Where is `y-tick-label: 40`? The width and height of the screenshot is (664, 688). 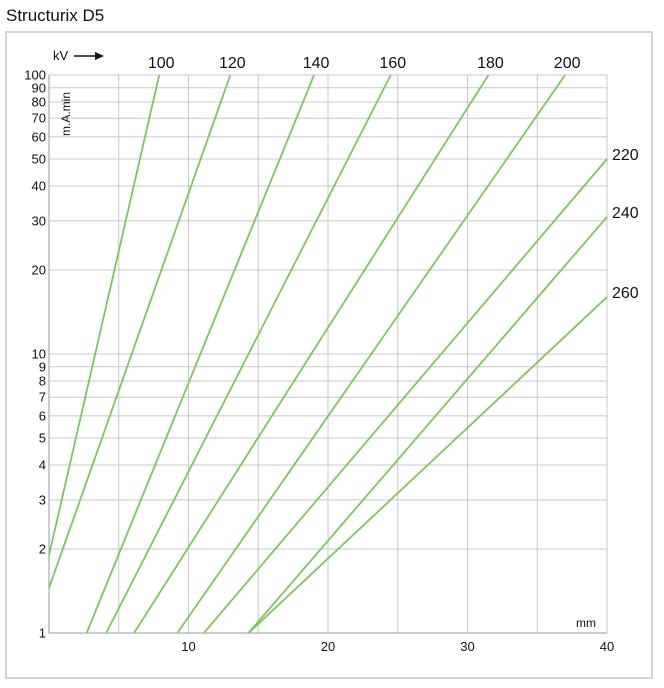 y-tick-label: 40 is located at coordinates (39, 186).